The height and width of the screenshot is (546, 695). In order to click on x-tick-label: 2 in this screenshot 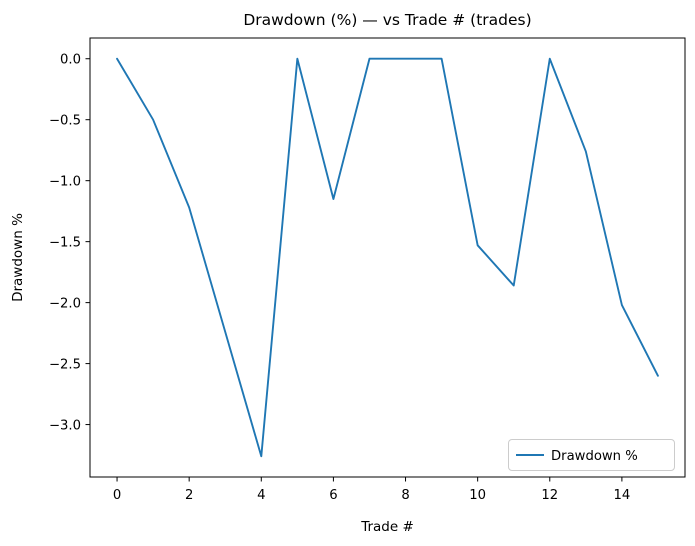, I will do `click(189, 495)`.